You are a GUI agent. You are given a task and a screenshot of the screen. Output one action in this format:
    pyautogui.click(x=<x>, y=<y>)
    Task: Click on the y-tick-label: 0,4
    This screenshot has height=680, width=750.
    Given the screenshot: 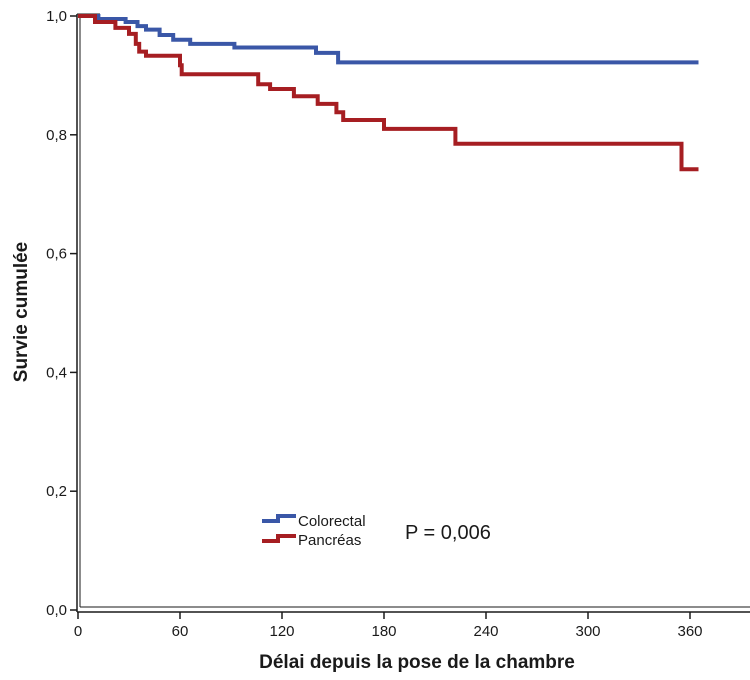 What is the action you would take?
    pyautogui.click(x=56, y=372)
    